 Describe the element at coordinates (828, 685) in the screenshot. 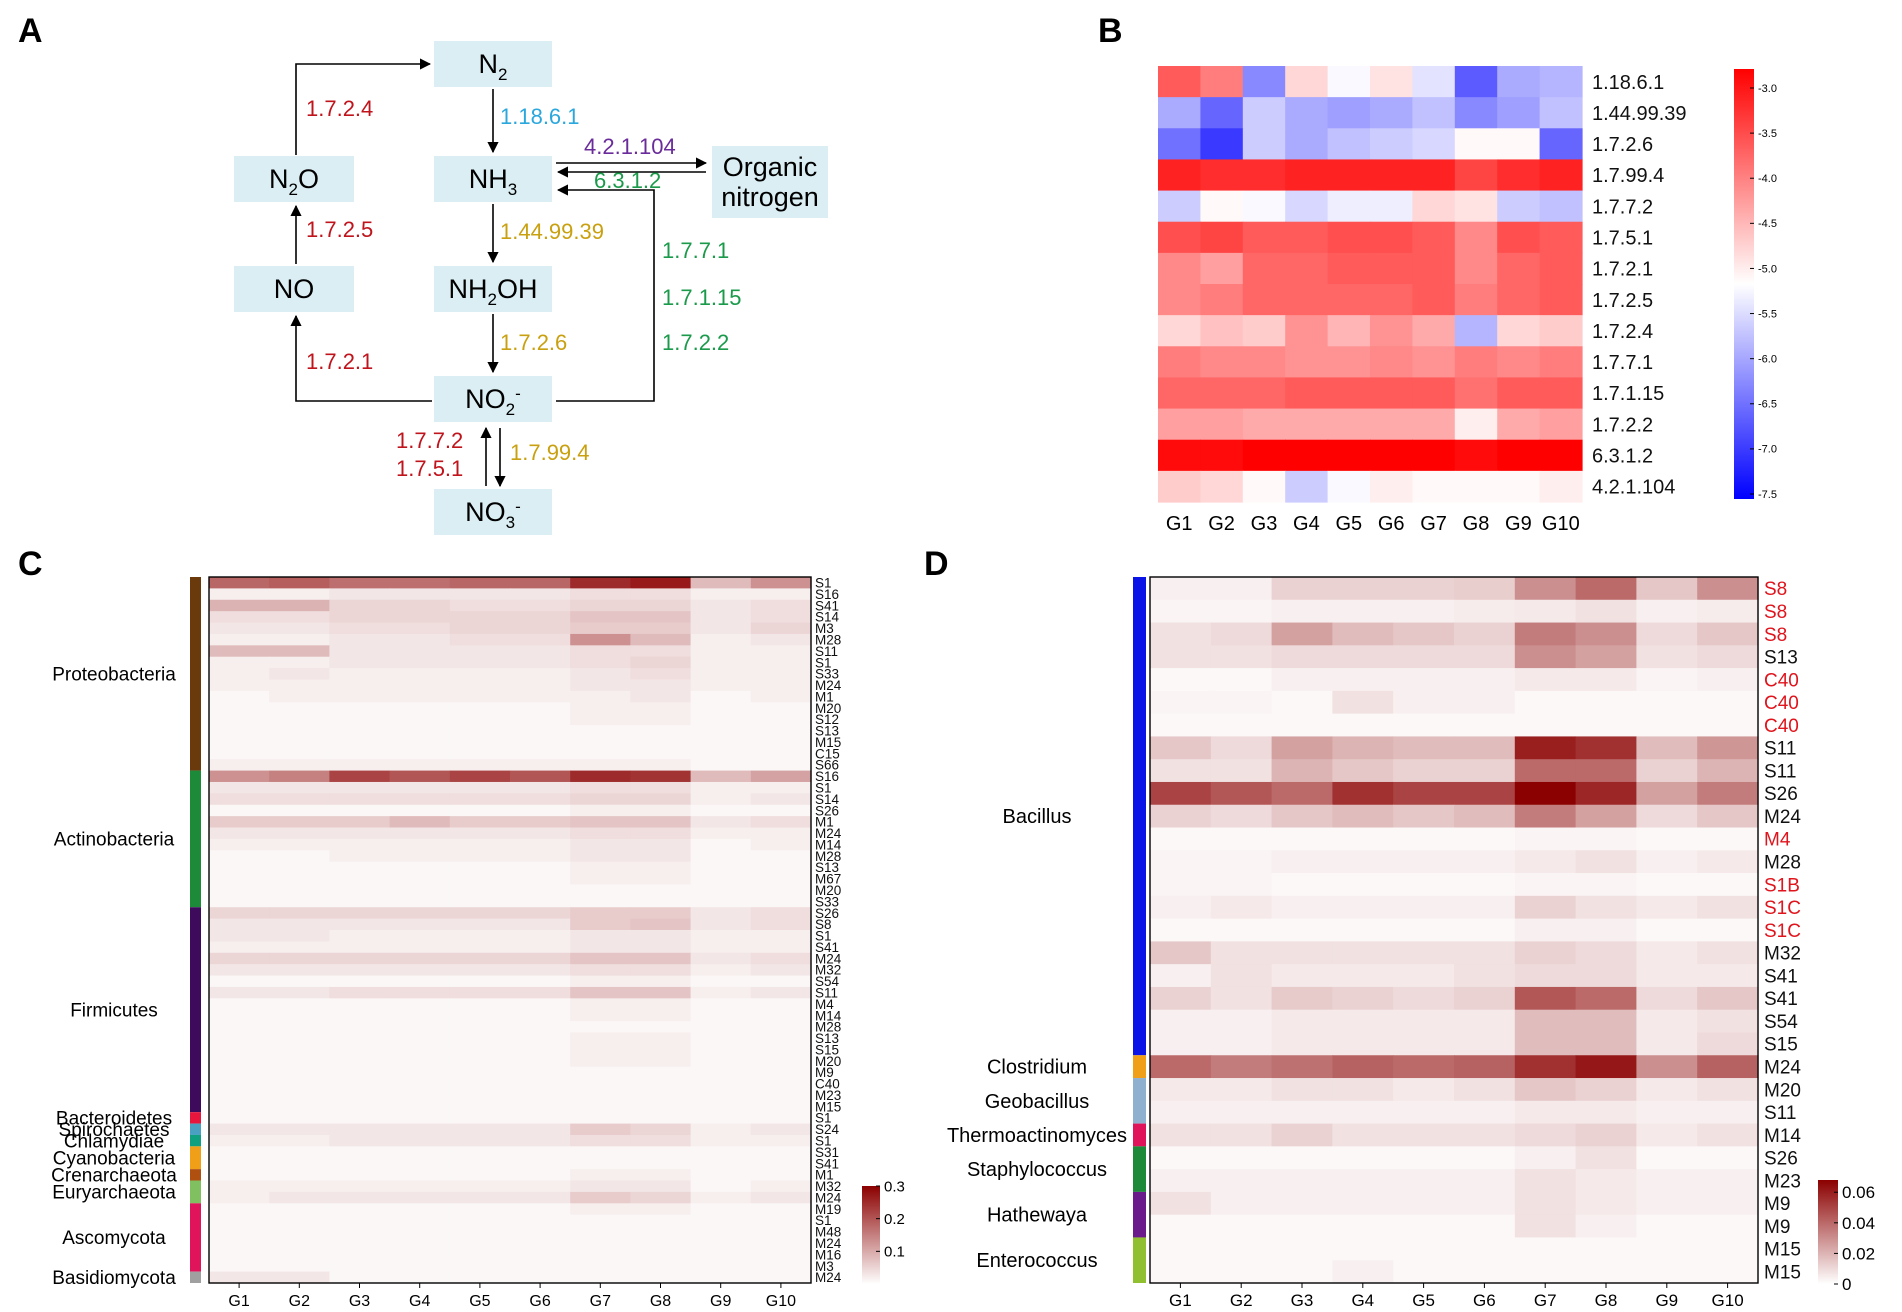

I see `row-label: M24` at that location.